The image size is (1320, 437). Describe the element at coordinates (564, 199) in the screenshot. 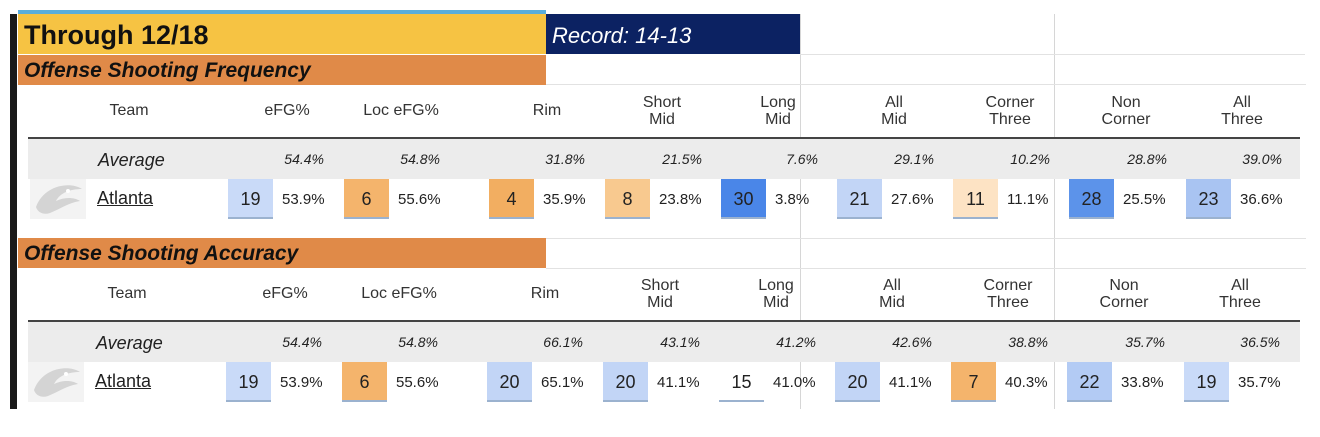

I see `stat-value: 35.9%` at that location.